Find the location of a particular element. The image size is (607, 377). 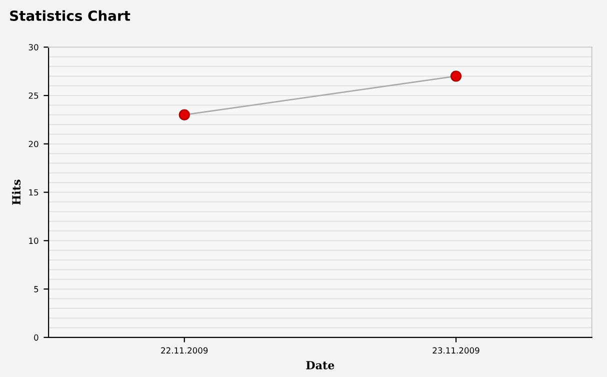

chart-title: Statistics Chart is located at coordinates (70, 15).